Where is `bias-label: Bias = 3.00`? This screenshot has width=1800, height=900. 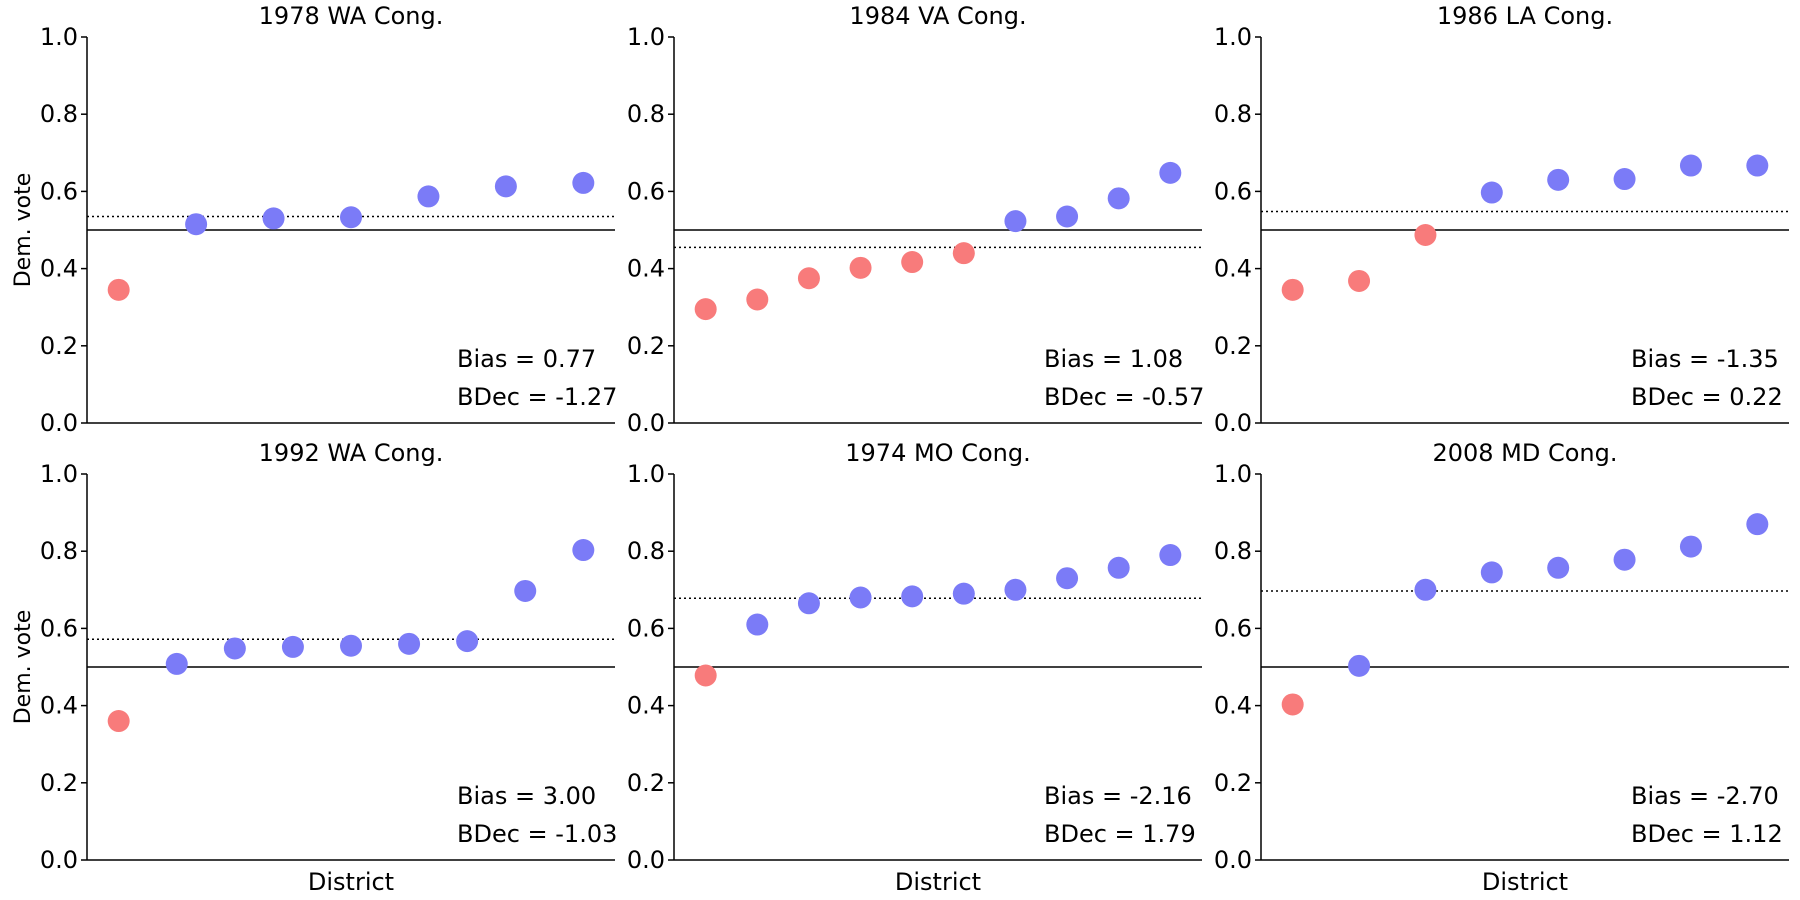 bias-label: Bias = 3.00 is located at coordinates (526, 796).